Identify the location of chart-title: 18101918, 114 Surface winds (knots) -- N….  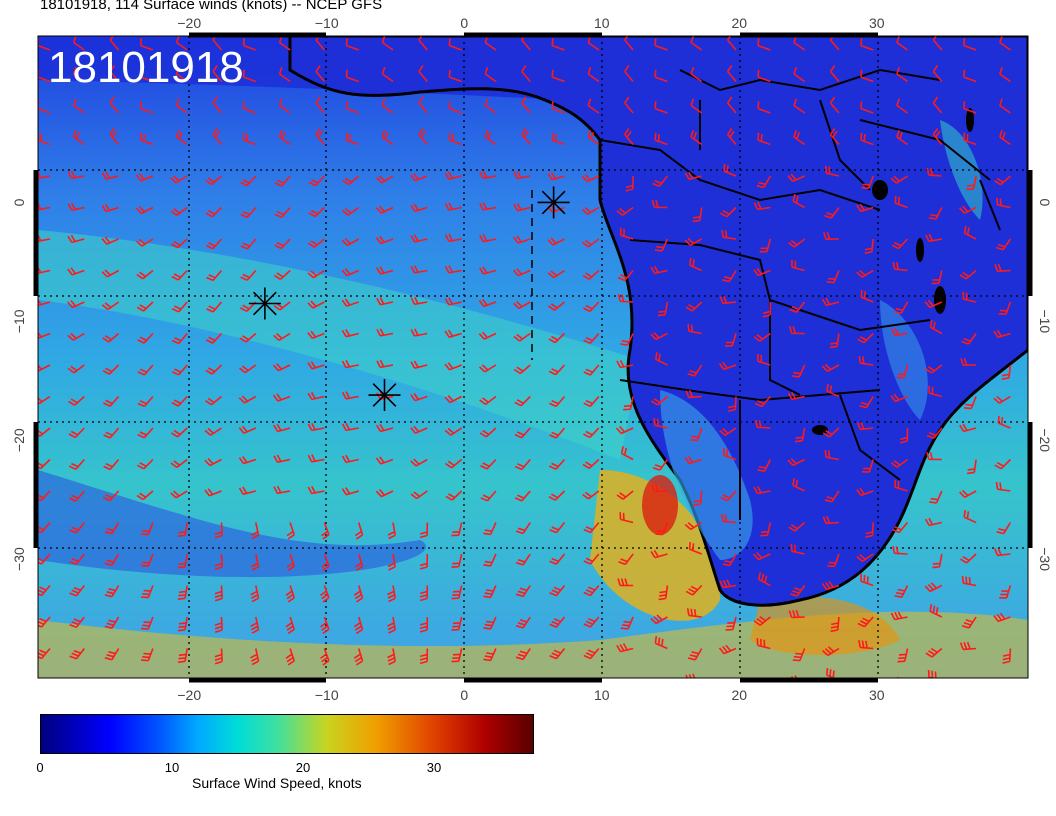
(211, 6).